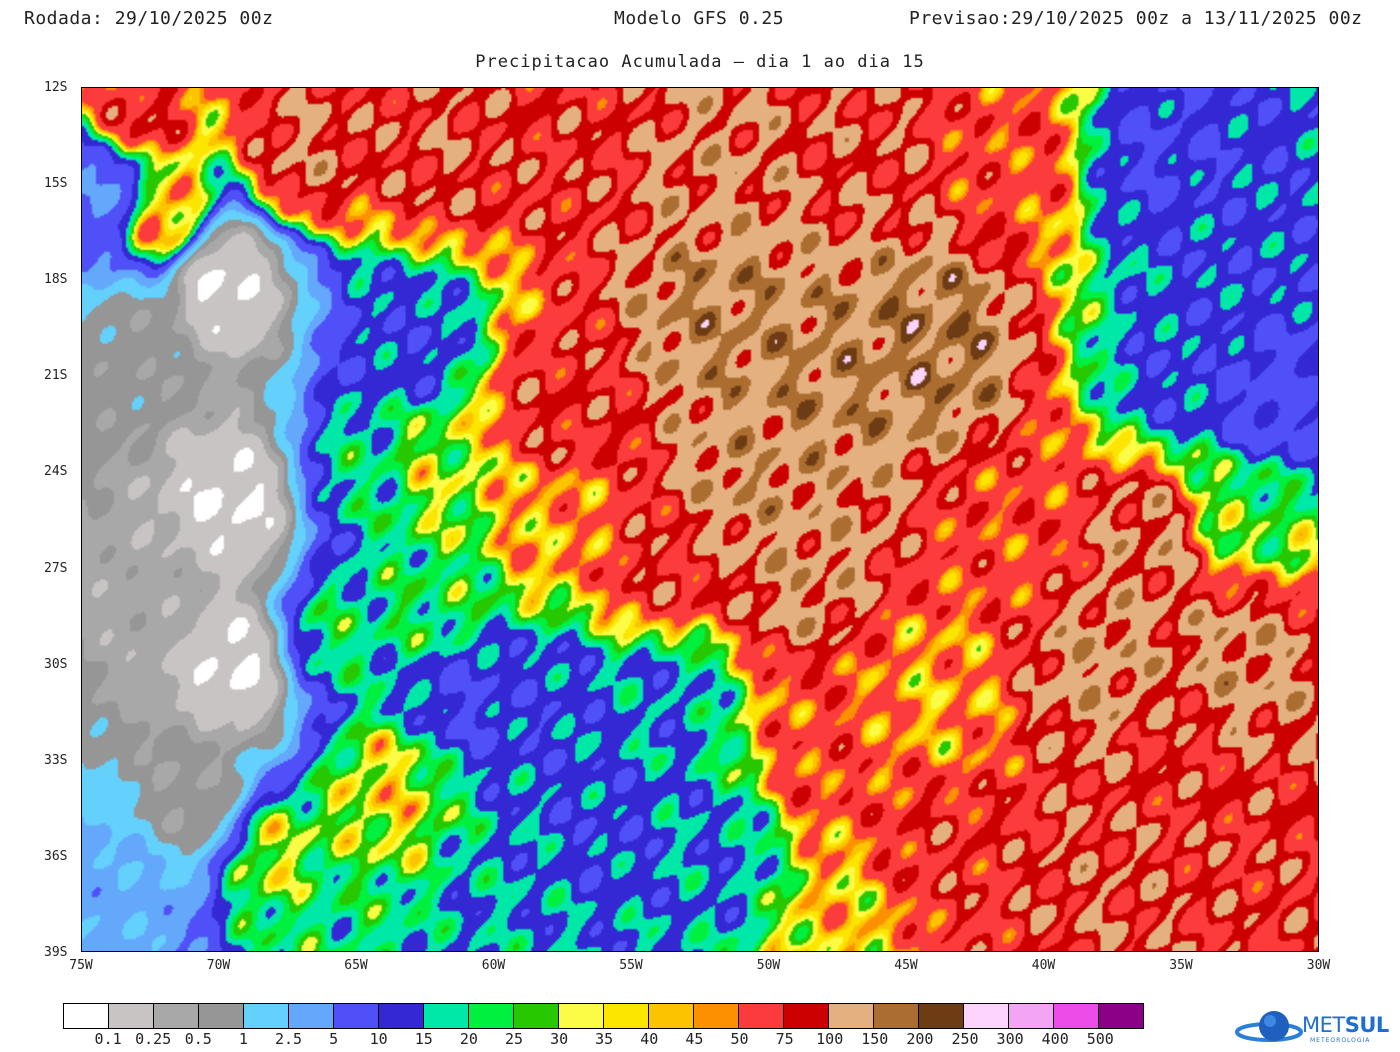  I want to click on colorbar-label: 200, so click(920, 1039).